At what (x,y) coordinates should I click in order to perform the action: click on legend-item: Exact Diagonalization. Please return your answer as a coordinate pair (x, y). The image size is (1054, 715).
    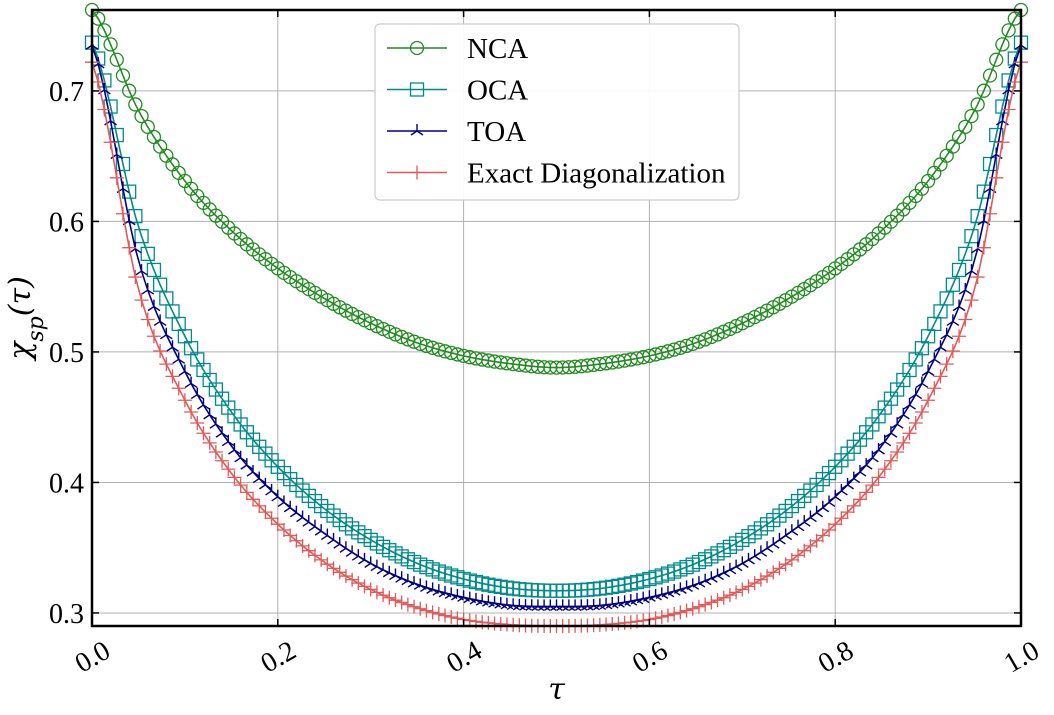
    Looking at the image, I should click on (556, 174).